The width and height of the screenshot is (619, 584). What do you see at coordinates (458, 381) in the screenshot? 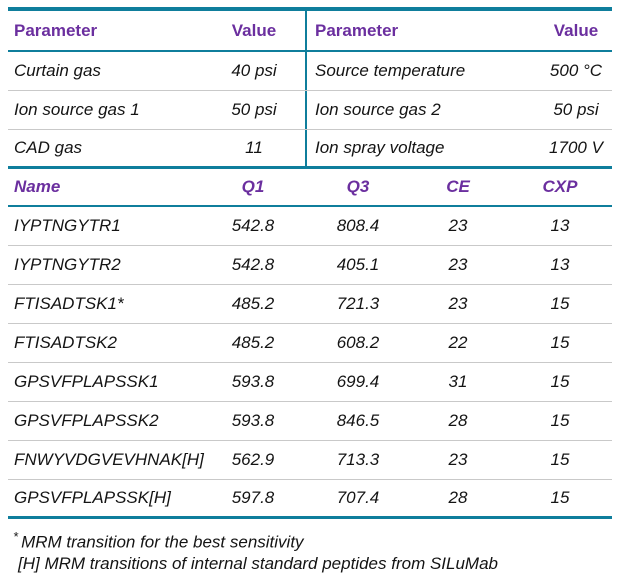
I see `ce-value: 31` at bounding box center [458, 381].